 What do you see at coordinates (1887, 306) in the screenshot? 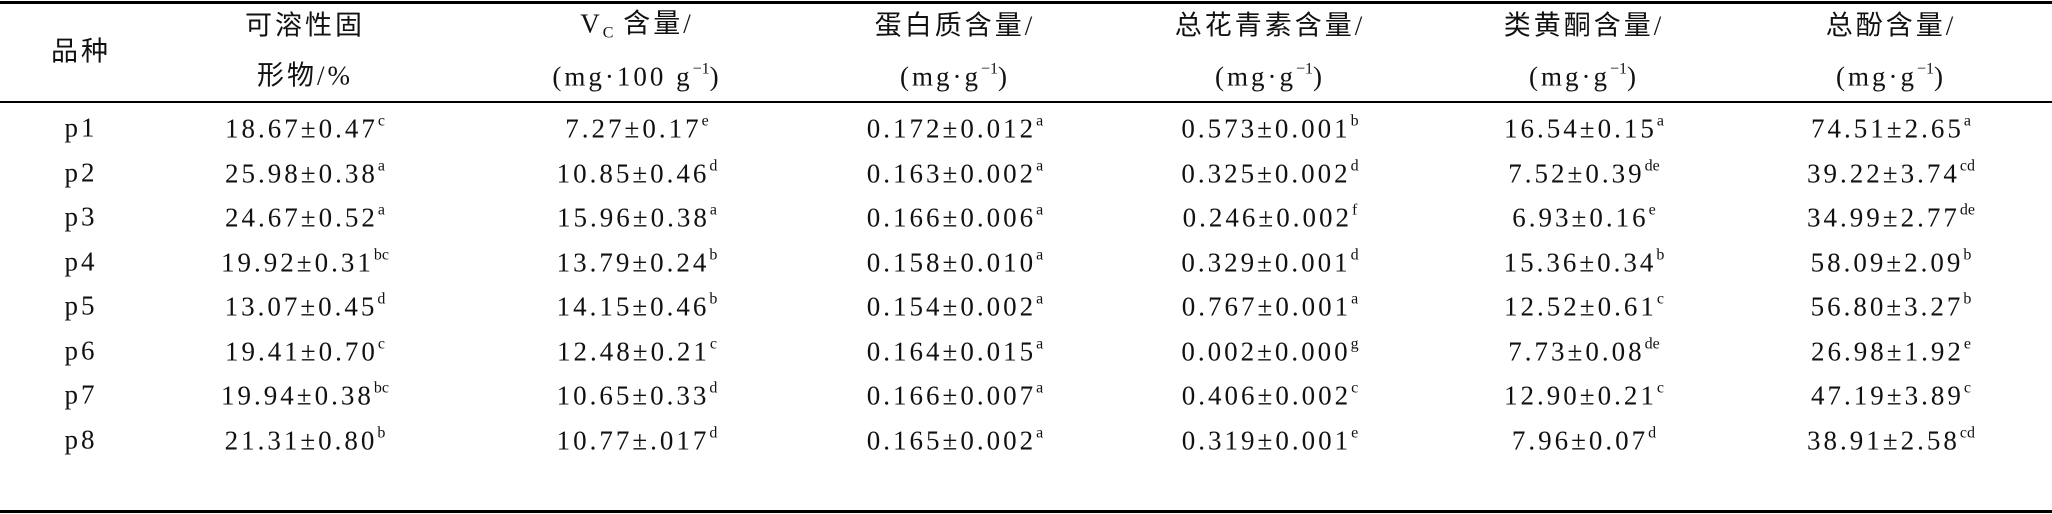
I see `cell-value: 56.80±3.27` at bounding box center [1887, 306].